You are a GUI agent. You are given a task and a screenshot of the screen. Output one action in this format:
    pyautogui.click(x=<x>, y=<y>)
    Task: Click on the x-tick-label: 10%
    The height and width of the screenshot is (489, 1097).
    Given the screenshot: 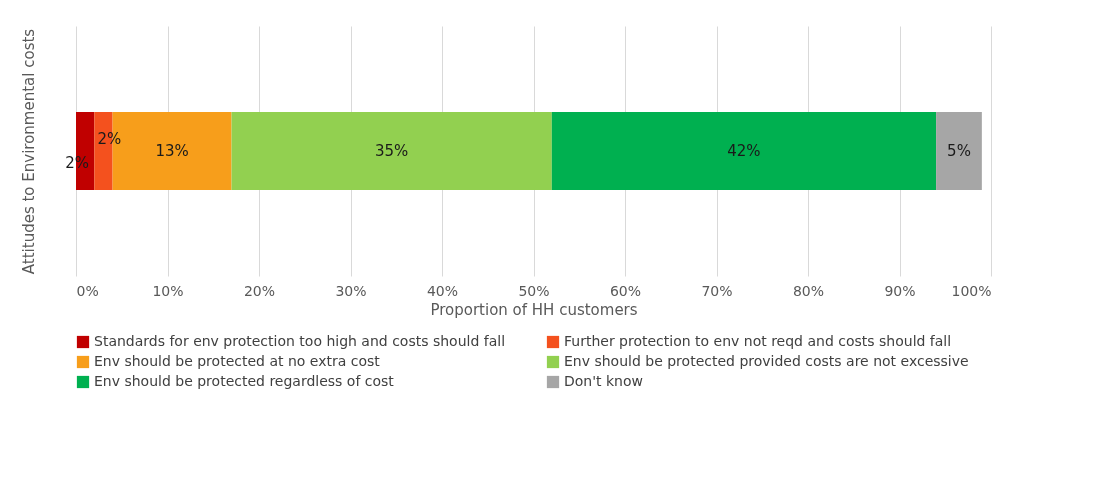 What is the action you would take?
    pyautogui.click(x=168, y=290)
    